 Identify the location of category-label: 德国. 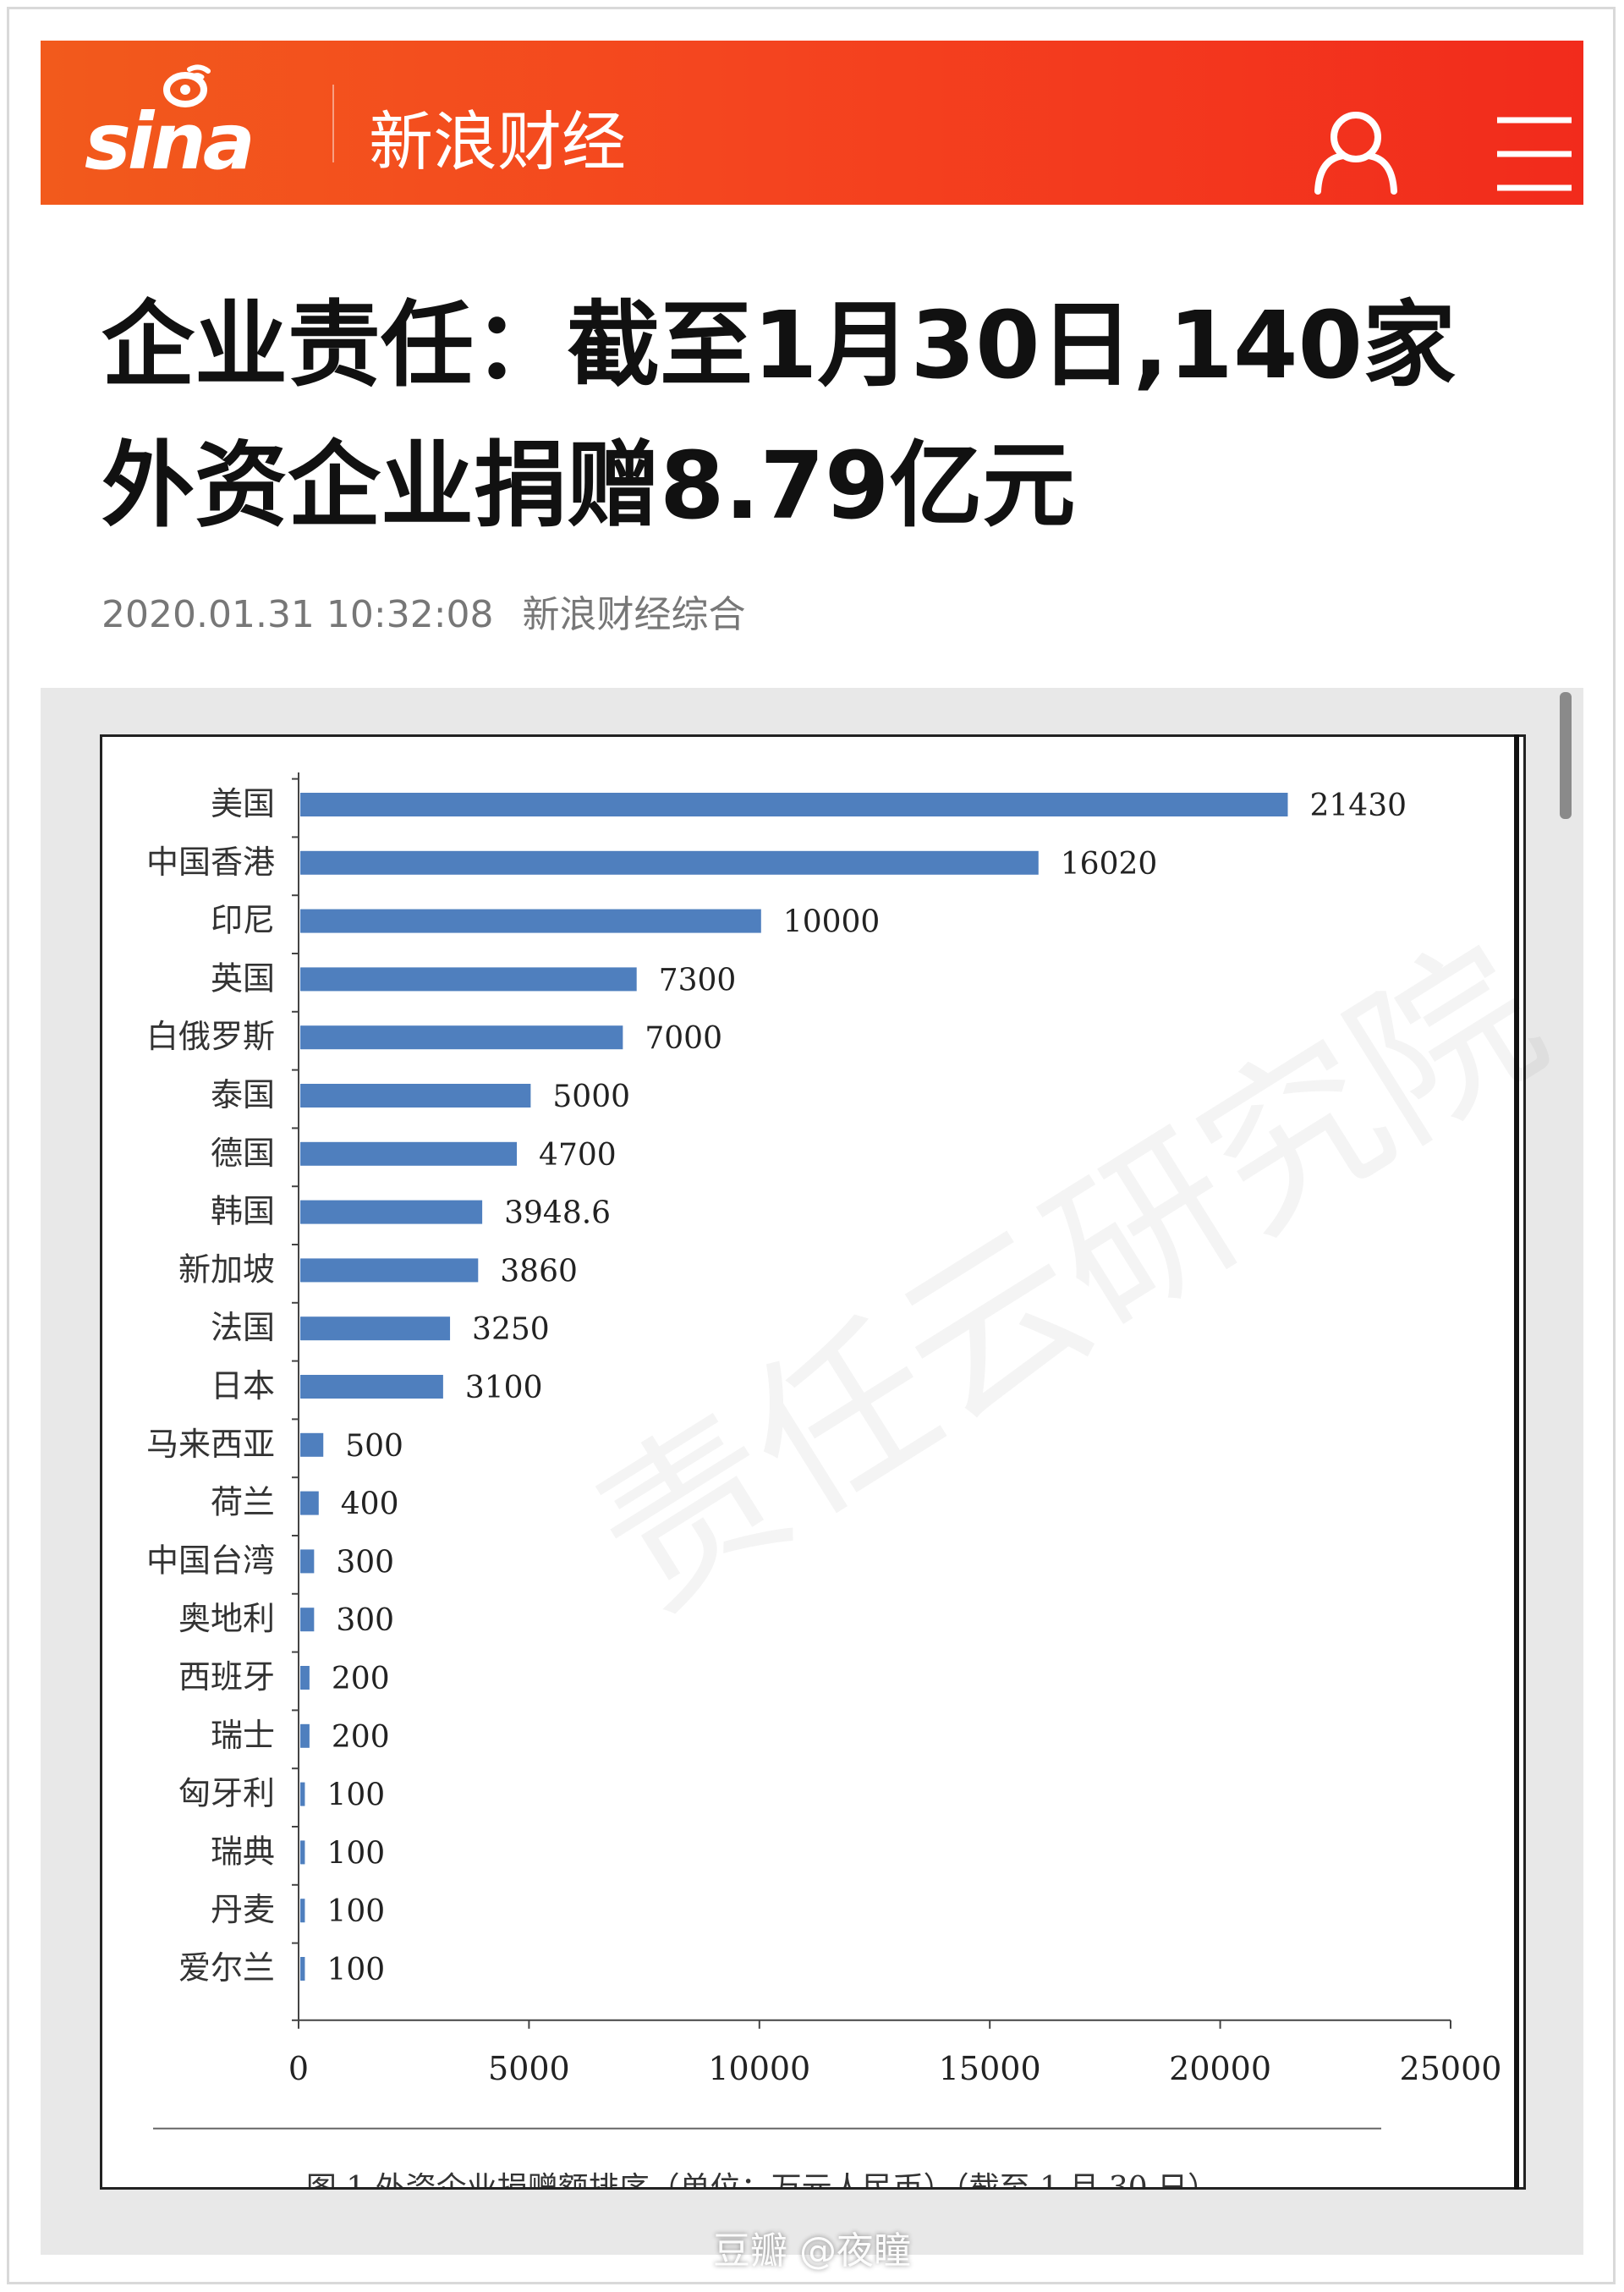
(243, 1153).